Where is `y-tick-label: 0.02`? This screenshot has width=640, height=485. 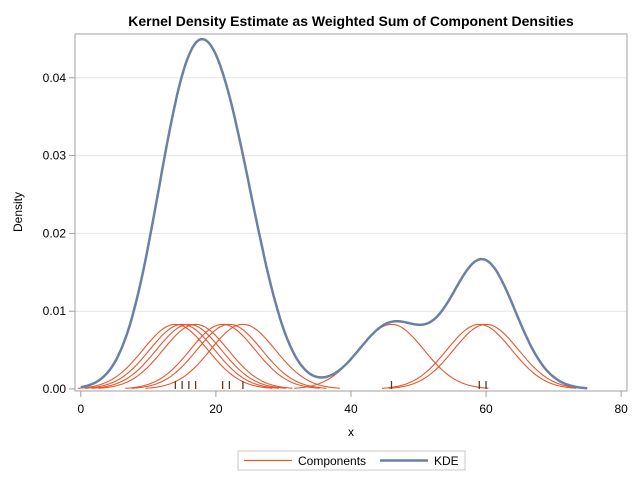 y-tick-label: 0.02 is located at coordinates (55, 233).